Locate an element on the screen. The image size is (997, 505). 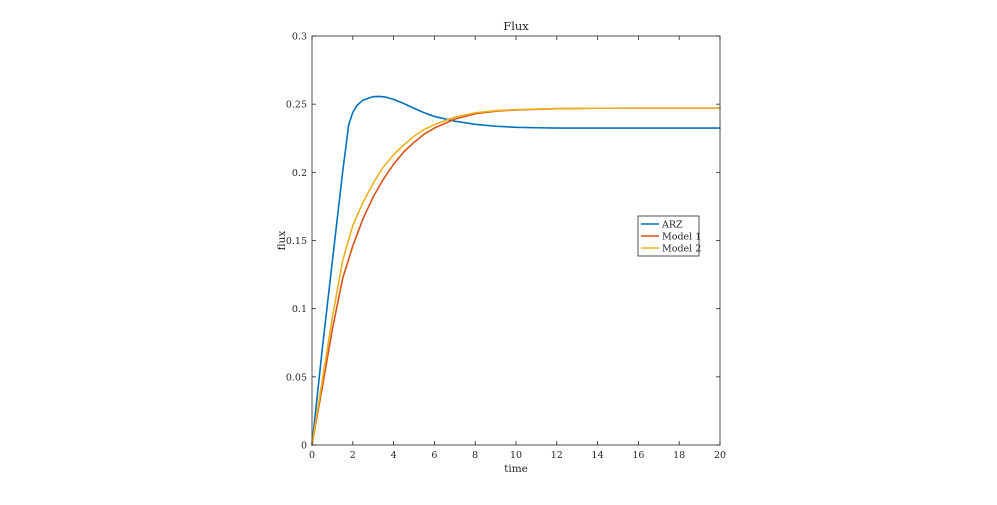
x-tick-label: 10 is located at coordinates (516, 455).